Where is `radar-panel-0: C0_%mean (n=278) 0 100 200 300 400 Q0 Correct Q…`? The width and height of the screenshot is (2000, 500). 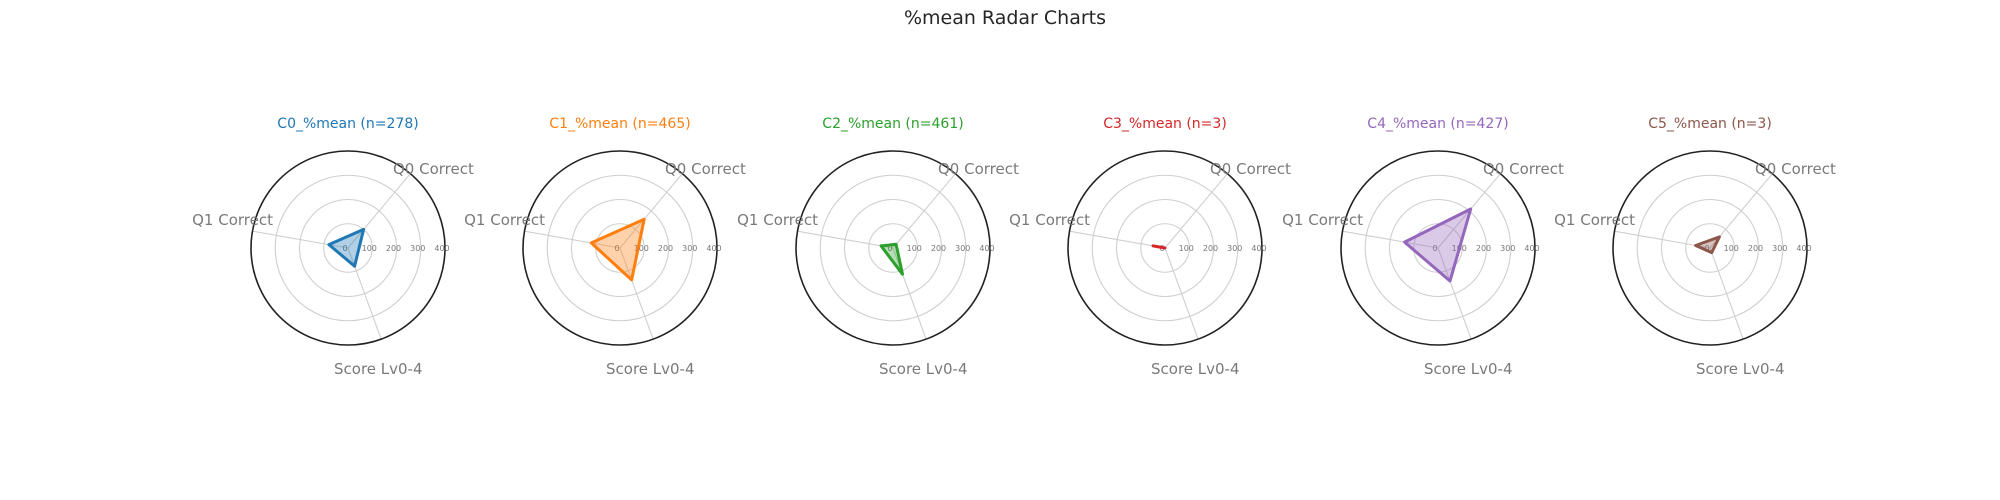
radar-panel-0: C0_%mean (n=278) 0 100 200 300 400 Q0 Correct Q… is located at coordinates (333, 247).